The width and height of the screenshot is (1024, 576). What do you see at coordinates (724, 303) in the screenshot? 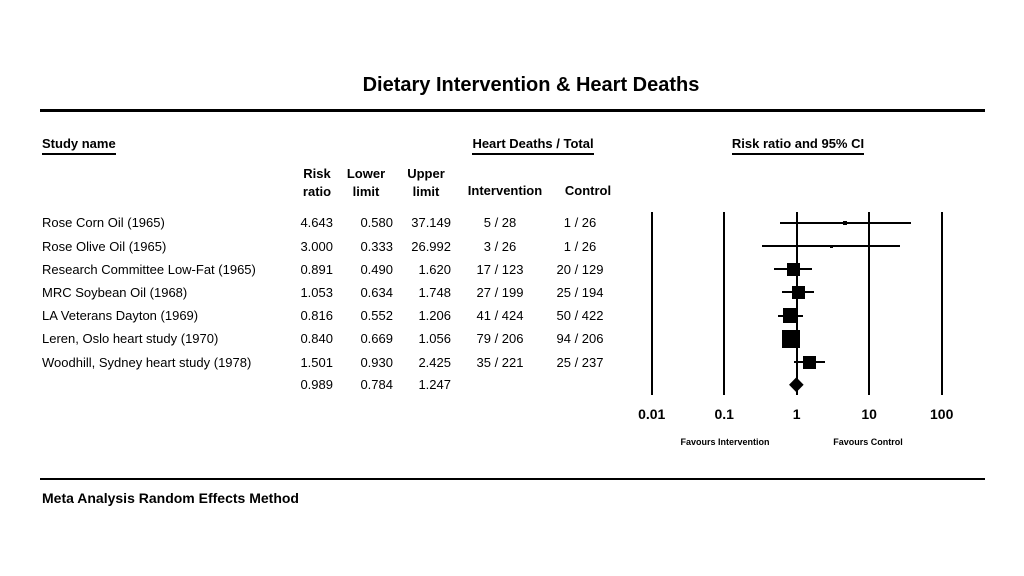
I see `gridline-0.1` at bounding box center [724, 303].